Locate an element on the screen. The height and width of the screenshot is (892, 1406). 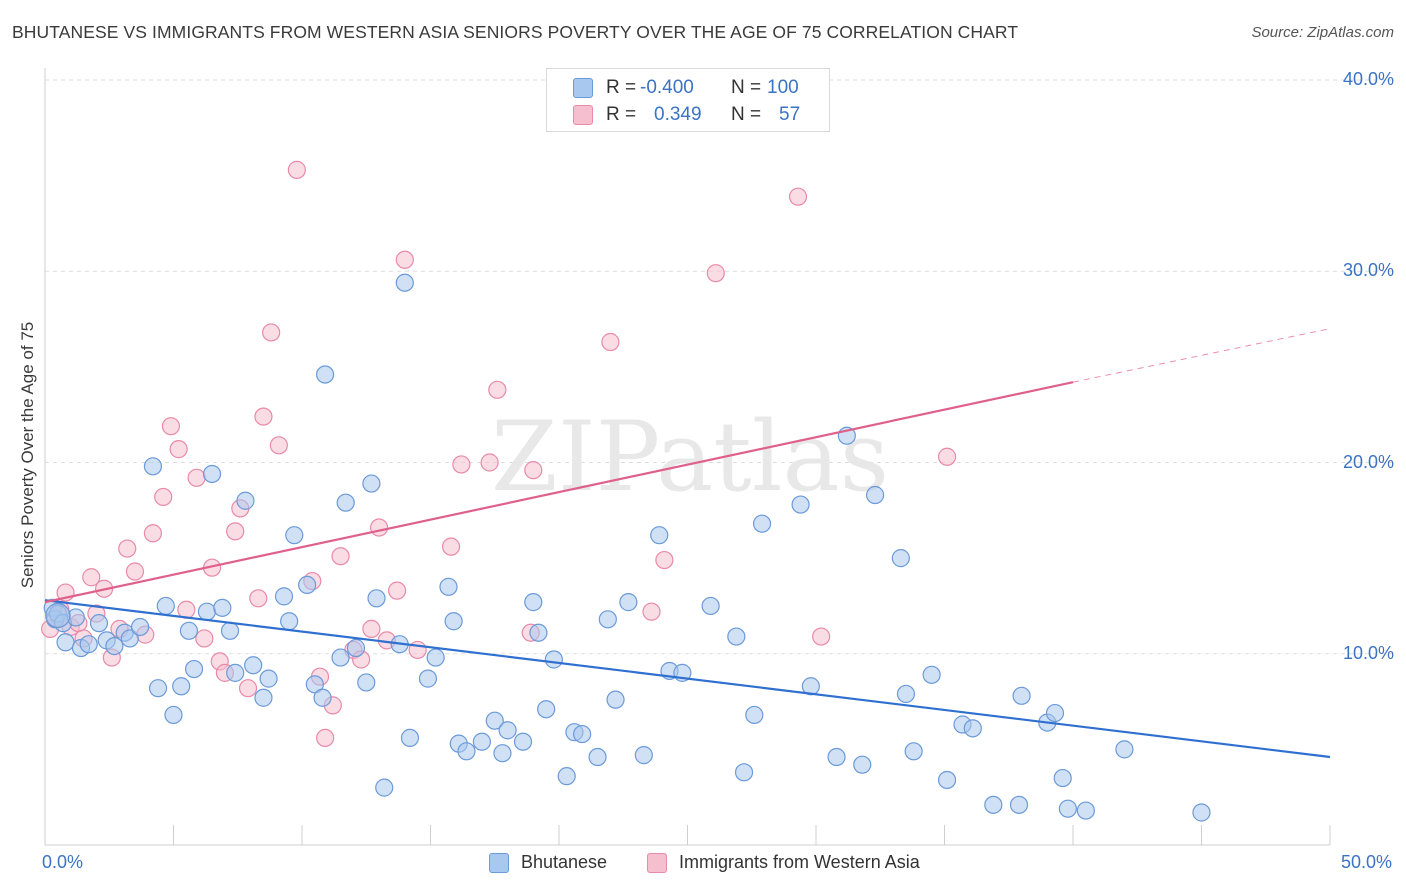
x-tick-max: 50.0% is located at coordinates (1366, 862).